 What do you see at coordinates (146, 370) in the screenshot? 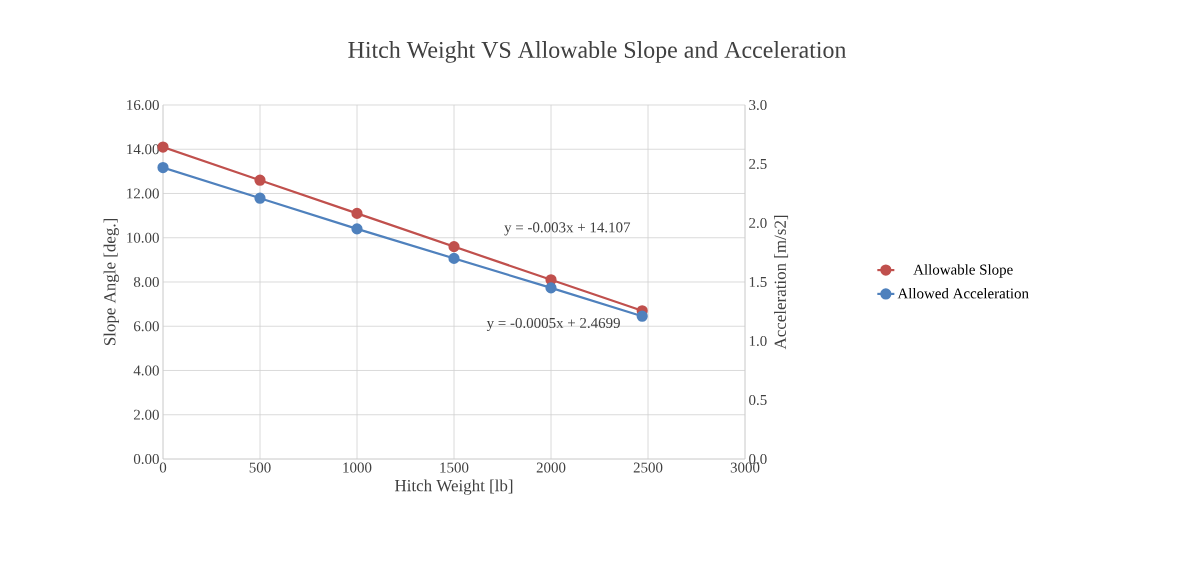
I see `y-tick-label: 4.00` at bounding box center [146, 370].